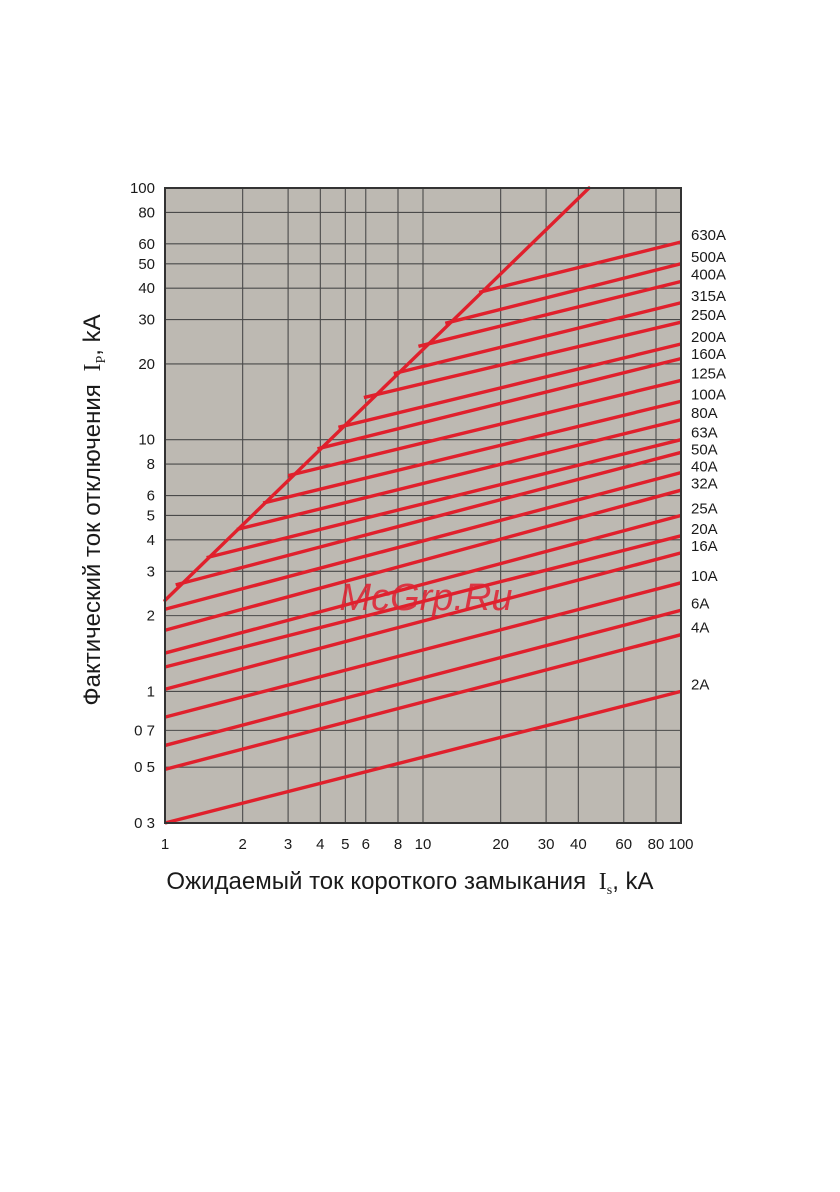 The height and width of the screenshot is (1192, 840). What do you see at coordinates (142, 188) in the screenshot?
I see `y-tick-label: 100` at bounding box center [142, 188].